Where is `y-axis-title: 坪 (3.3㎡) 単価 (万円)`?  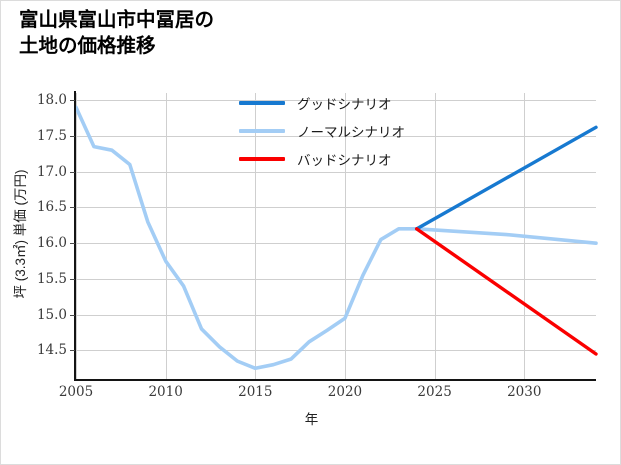 y-axis-title: 坪 (3.3㎡) 単価 (万円) is located at coordinates (20, 234).